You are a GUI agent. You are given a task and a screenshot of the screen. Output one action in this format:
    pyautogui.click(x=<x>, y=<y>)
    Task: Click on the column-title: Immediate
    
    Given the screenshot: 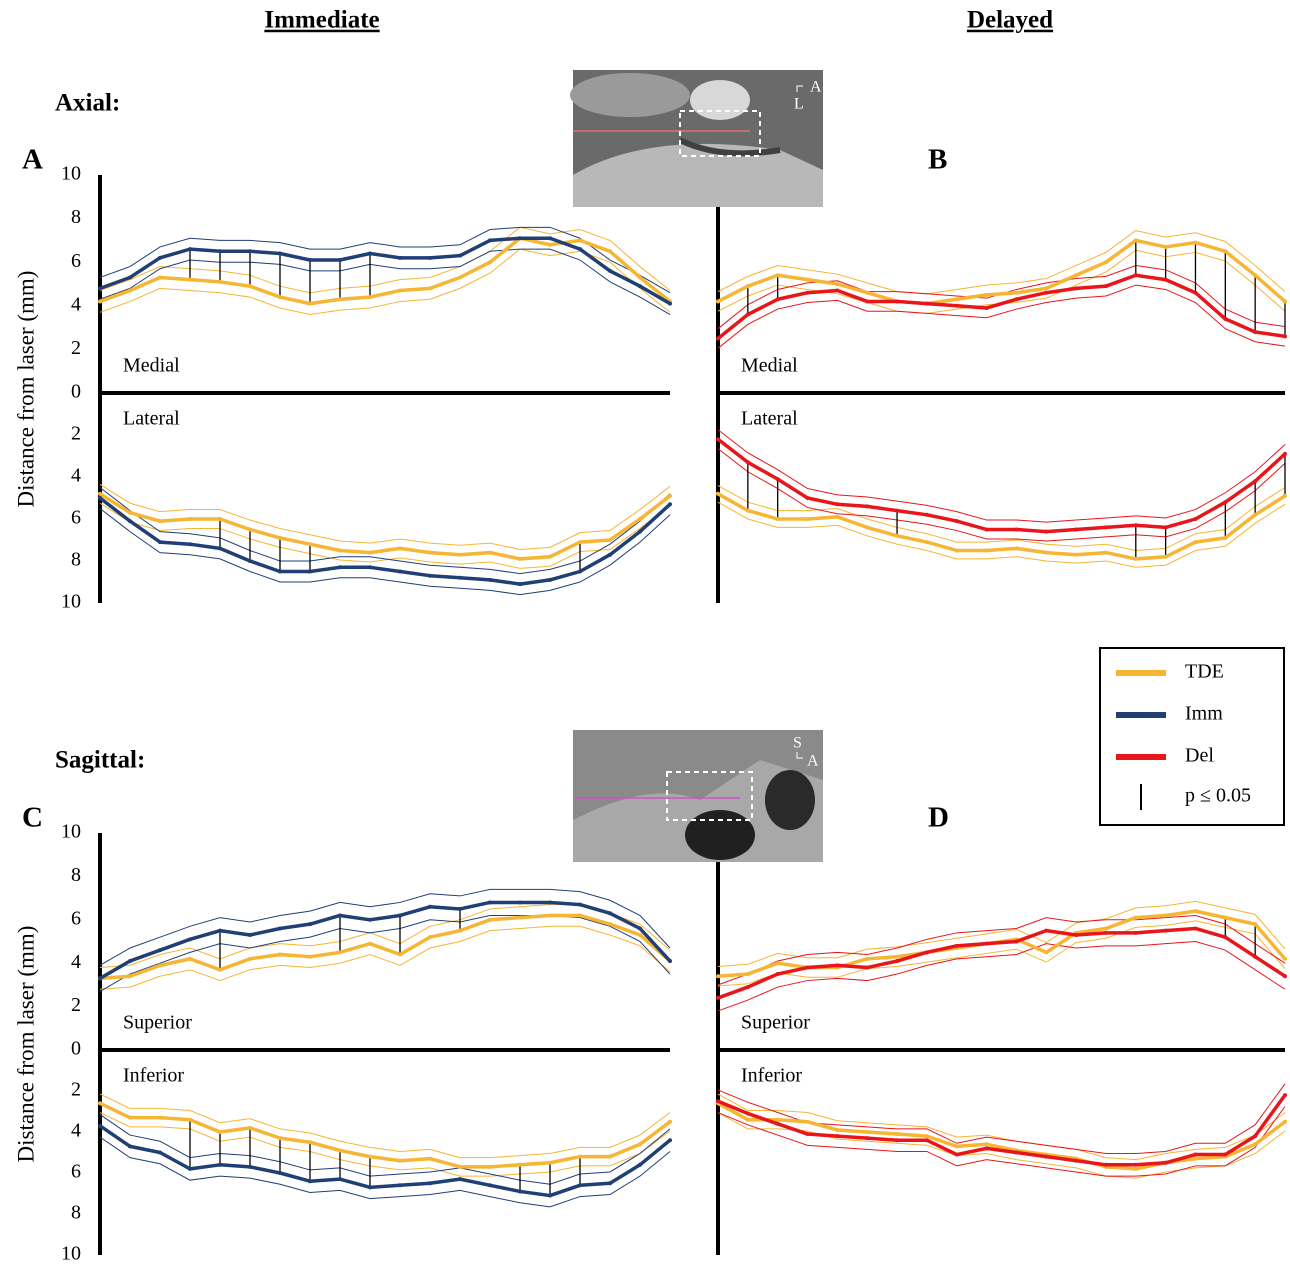 What is the action you would take?
    pyautogui.click(x=321, y=20)
    